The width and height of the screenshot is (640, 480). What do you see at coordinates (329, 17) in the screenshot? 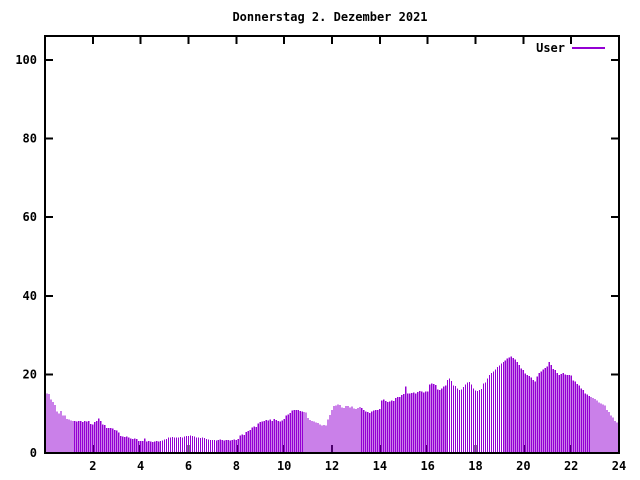
I see `chart-title: Donnerstag 2. Dezember 2021` at bounding box center [329, 17].